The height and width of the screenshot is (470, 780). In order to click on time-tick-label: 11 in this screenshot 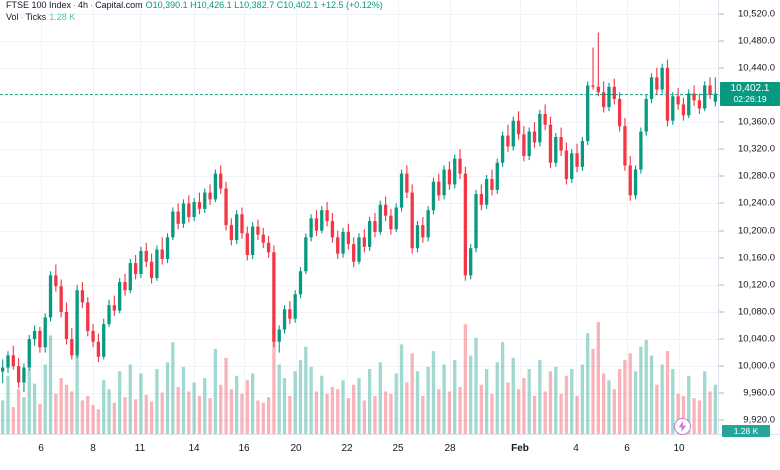, I will do `click(140, 448)`.